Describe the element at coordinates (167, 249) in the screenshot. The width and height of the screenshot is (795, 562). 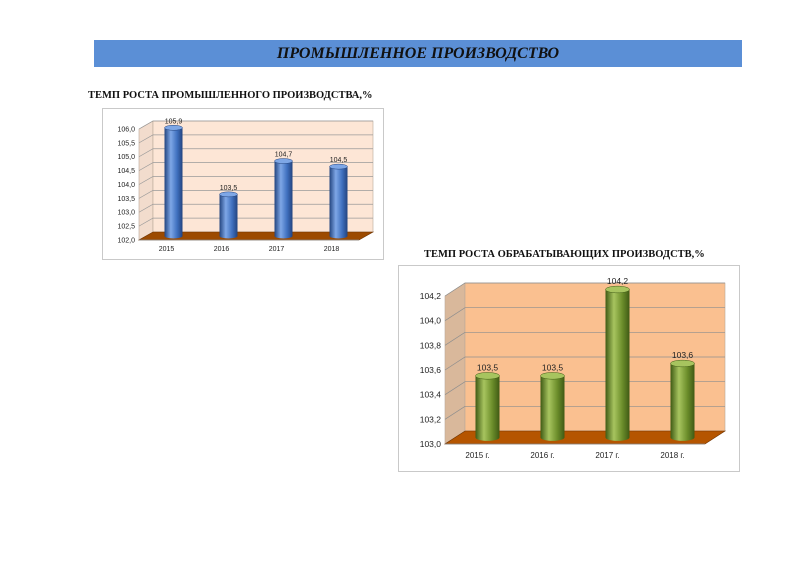
I see `x-category-label: 2015` at that location.